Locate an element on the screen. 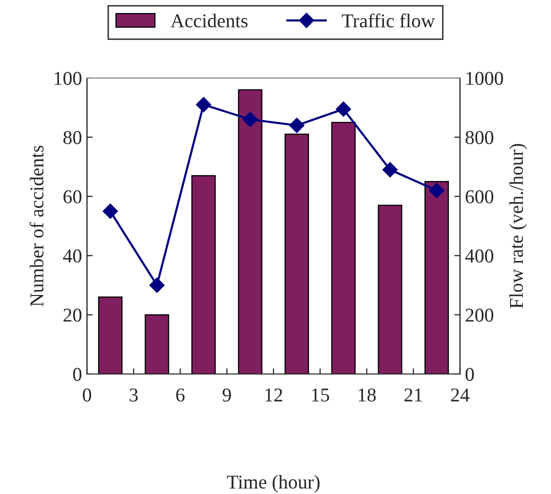 The width and height of the screenshot is (551, 494). x-tick-label: 6 is located at coordinates (180, 395).